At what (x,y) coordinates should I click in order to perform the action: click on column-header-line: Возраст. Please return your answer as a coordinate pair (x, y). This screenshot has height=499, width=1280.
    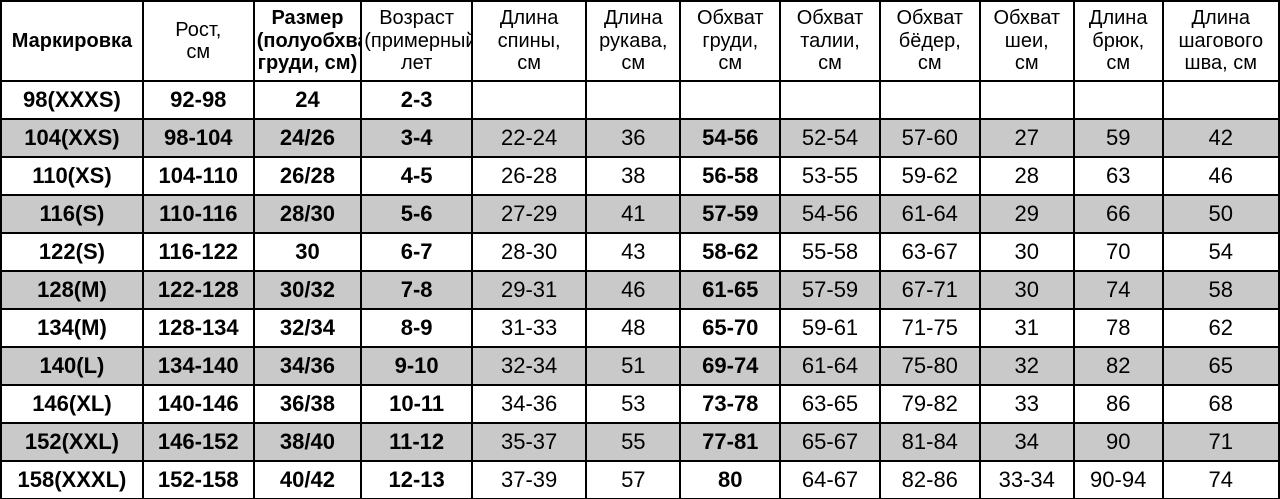
    Looking at the image, I should click on (417, 18).